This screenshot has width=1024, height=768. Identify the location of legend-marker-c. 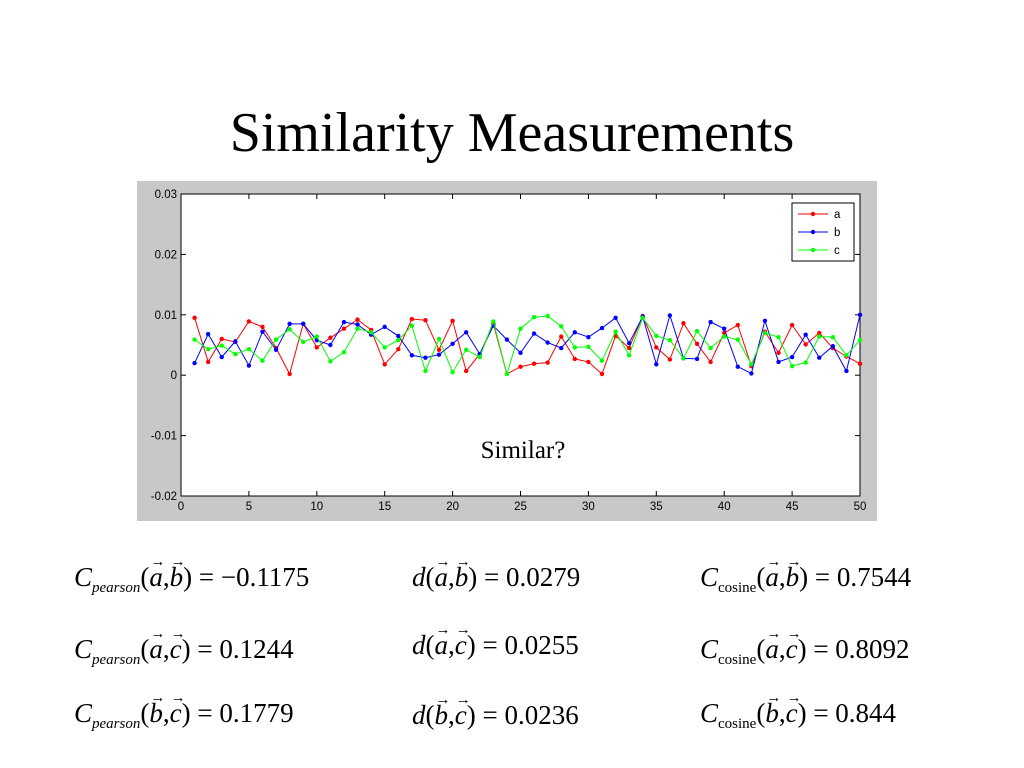
(813, 250).